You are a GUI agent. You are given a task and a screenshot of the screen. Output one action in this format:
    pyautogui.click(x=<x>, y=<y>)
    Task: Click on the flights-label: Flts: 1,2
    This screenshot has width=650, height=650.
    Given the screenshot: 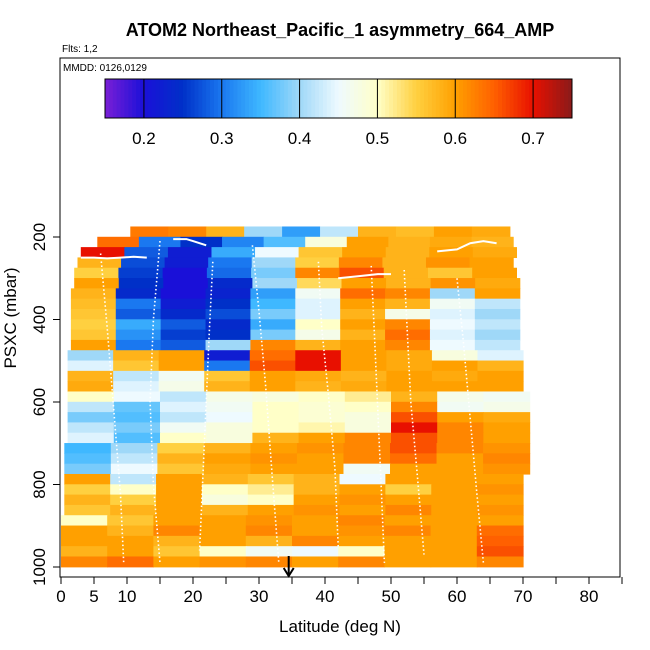 What is the action you would take?
    pyautogui.click(x=80, y=49)
    